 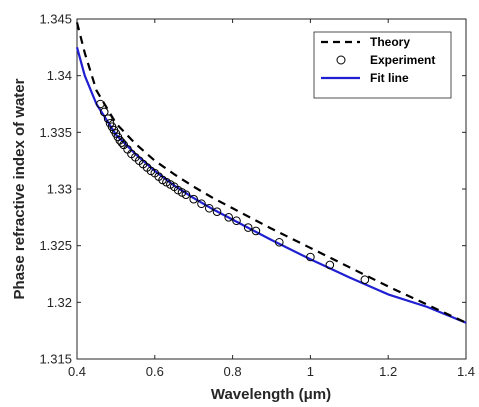 I want to click on x-tick-label: 0.4, so click(x=77, y=371).